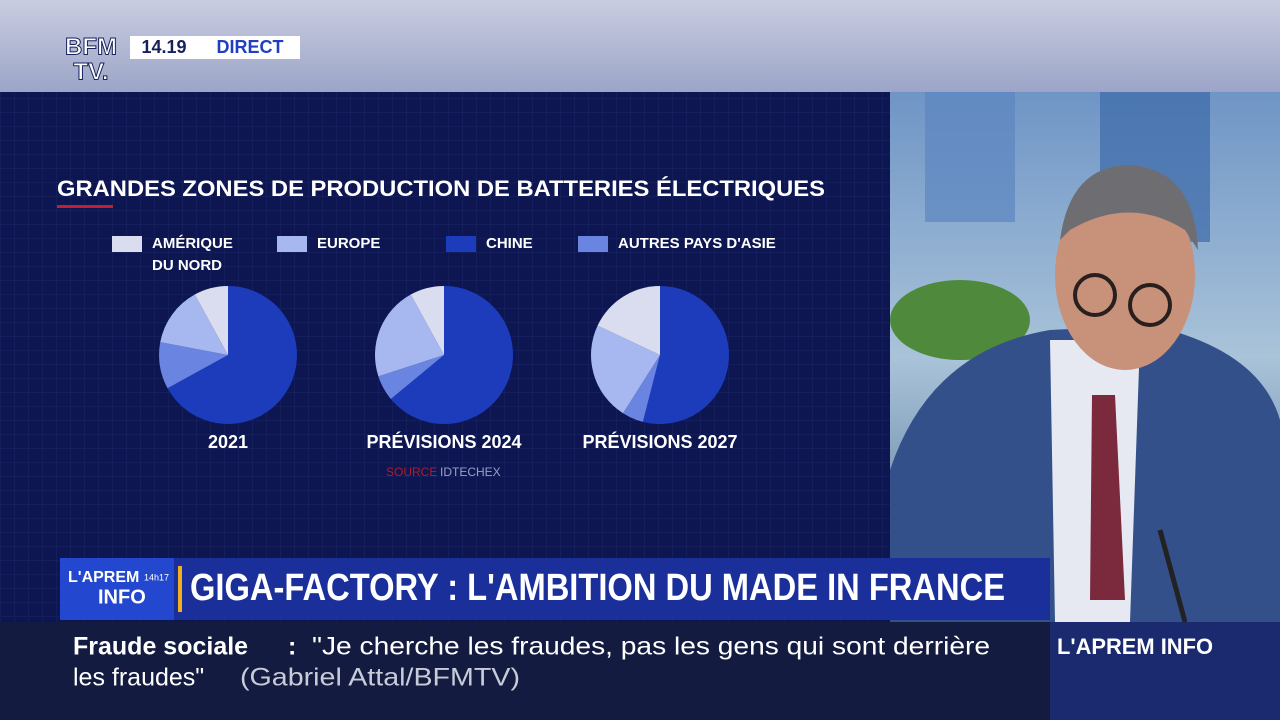 This screenshot has width=1280, height=720. I want to click on live-box, so click(215, 47).